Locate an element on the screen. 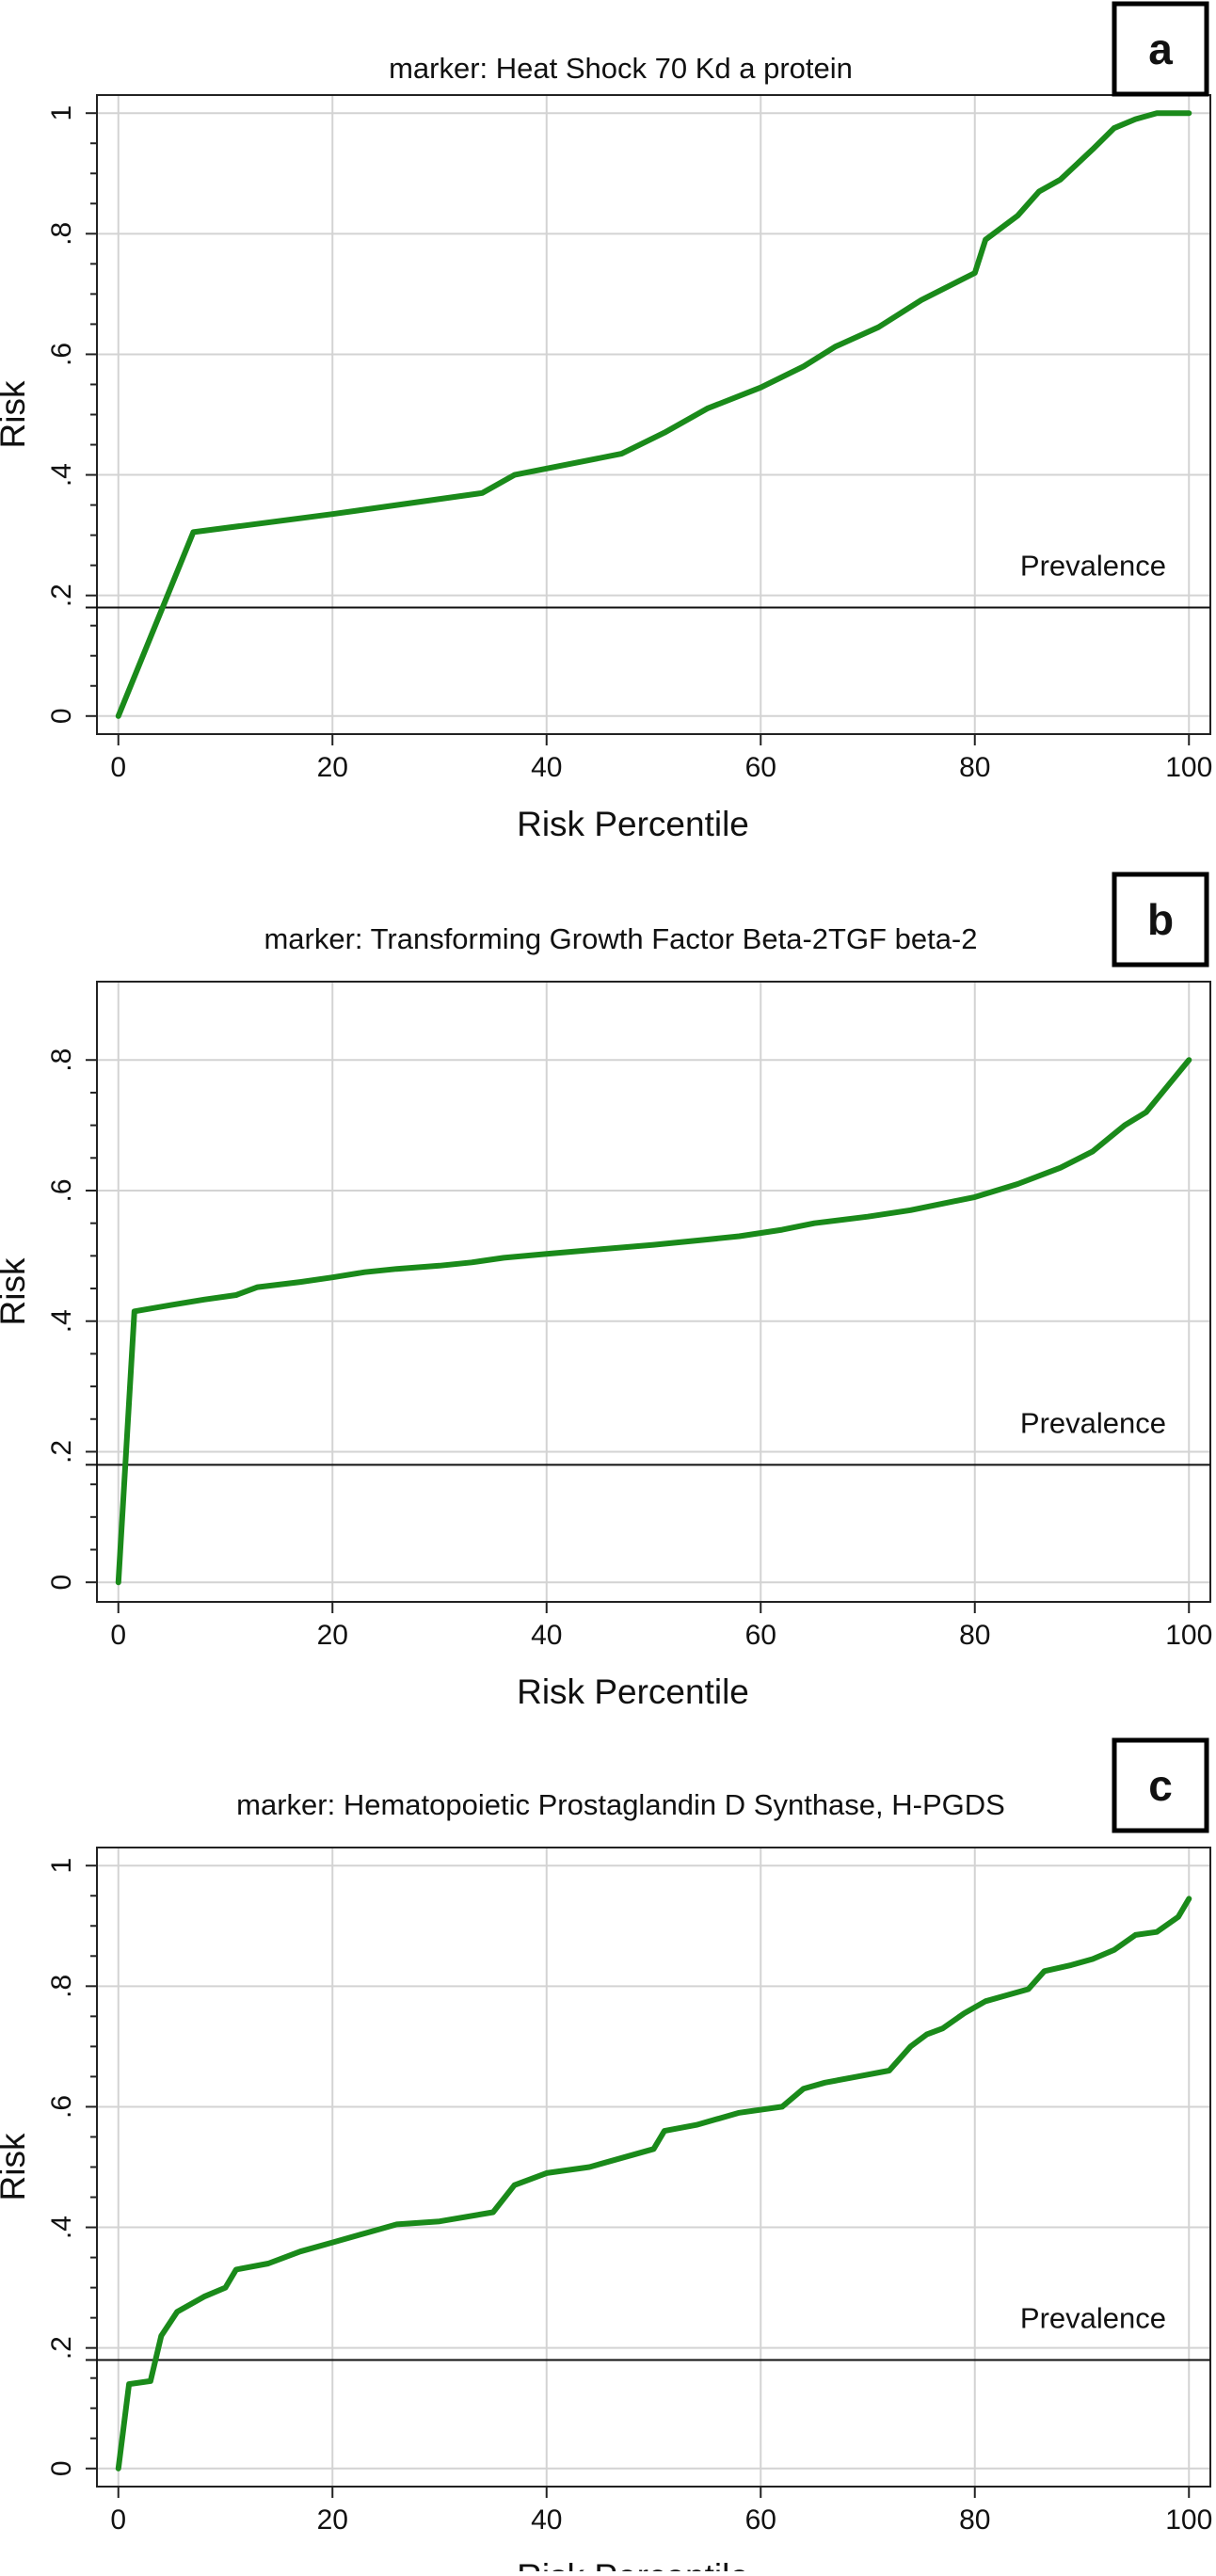  panel-label: c is located at coordinates (1160, 1785).